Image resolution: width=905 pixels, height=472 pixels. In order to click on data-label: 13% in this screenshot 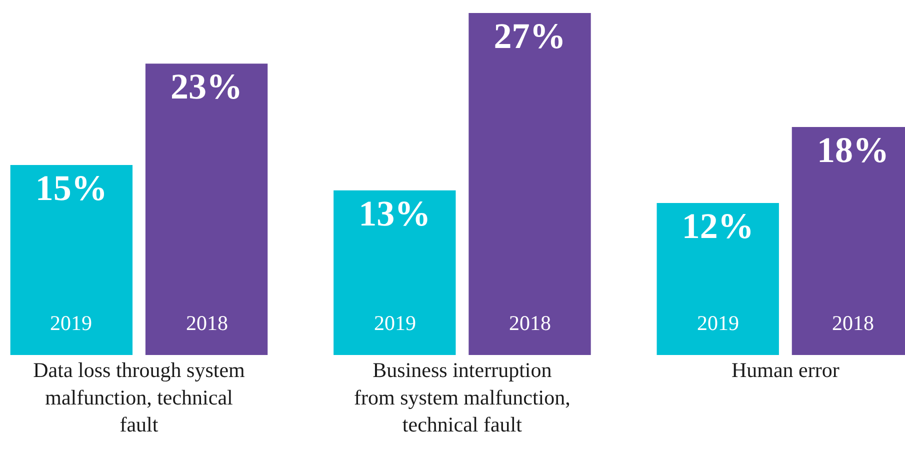, I will do `click(394, 213)`.